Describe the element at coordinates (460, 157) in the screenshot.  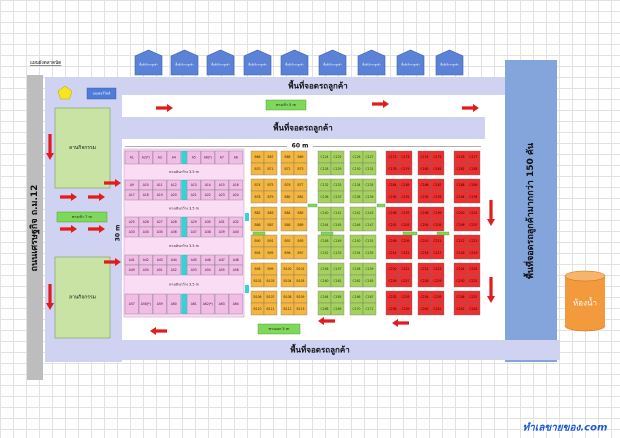
I see `stall-label: C176` at that location.